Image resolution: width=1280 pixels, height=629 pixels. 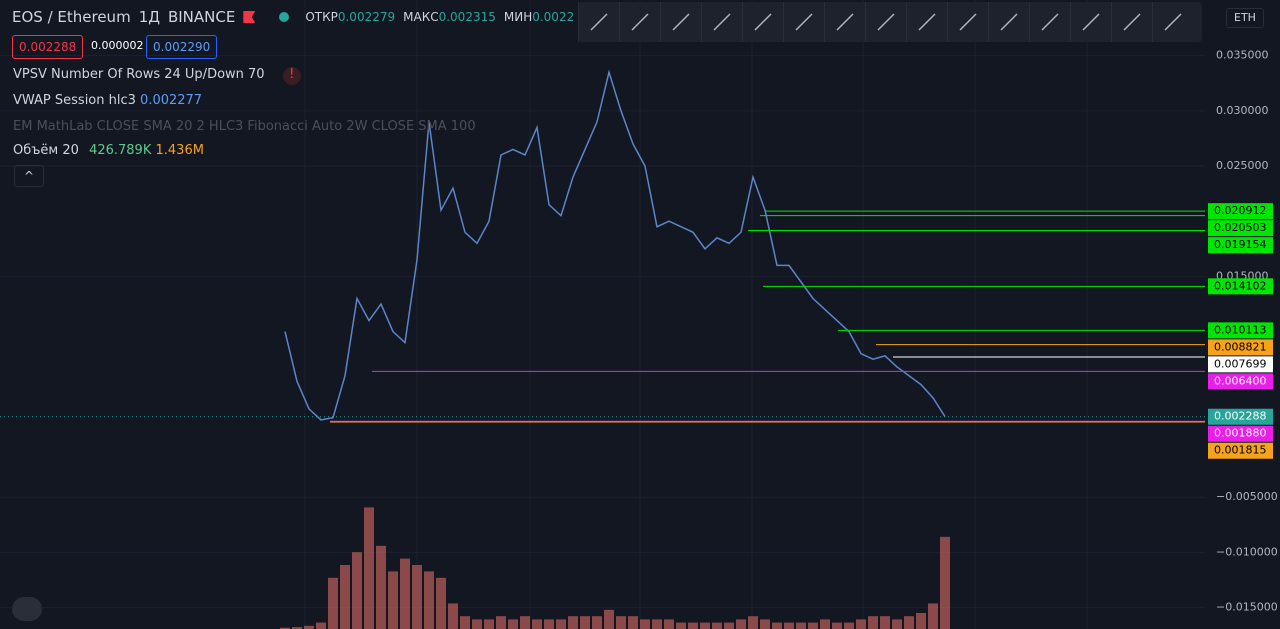 What do you see at coordinates (117, 45) in the screenshot?
I see `spread: 0.000002` at bounding box center [117, 45].